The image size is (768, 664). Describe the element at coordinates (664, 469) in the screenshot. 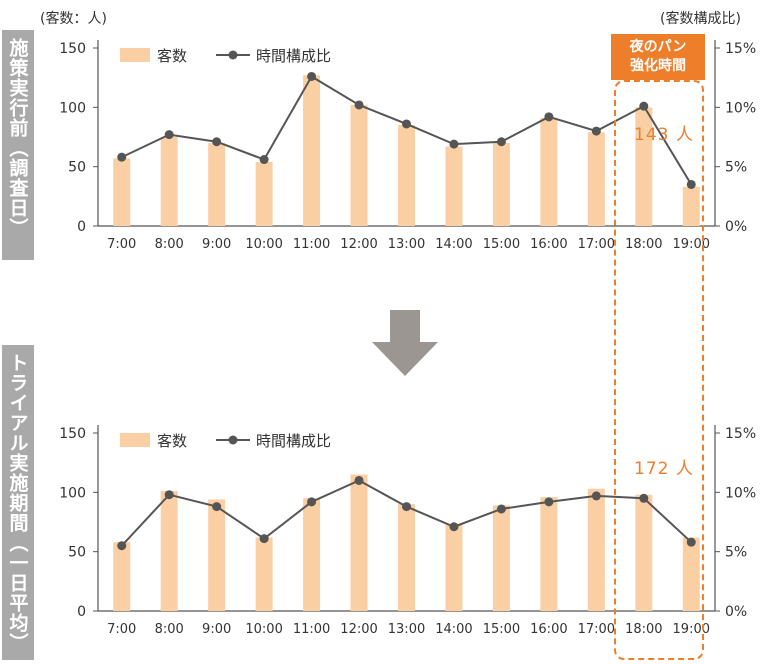

I see `bottom-total-label: 172 人` at that location.